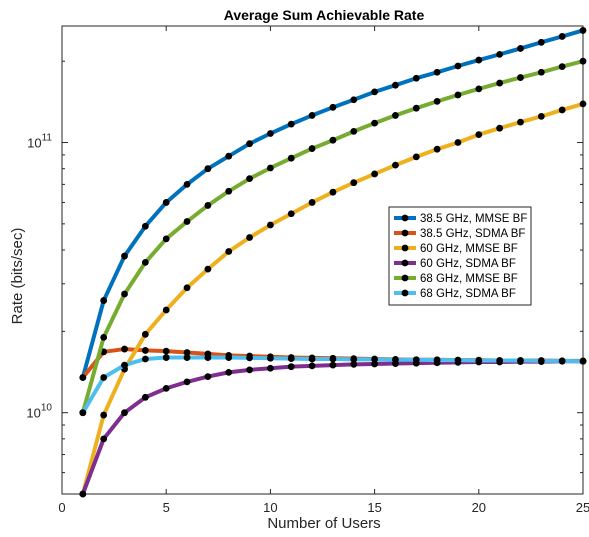 The width and height of the screenshot is (589, 537). What do you see at coordinates (468, 264) in the screenshot?
I see `legend-label: 60 GHz, SDMA BF` at bounding box center [468, 264].